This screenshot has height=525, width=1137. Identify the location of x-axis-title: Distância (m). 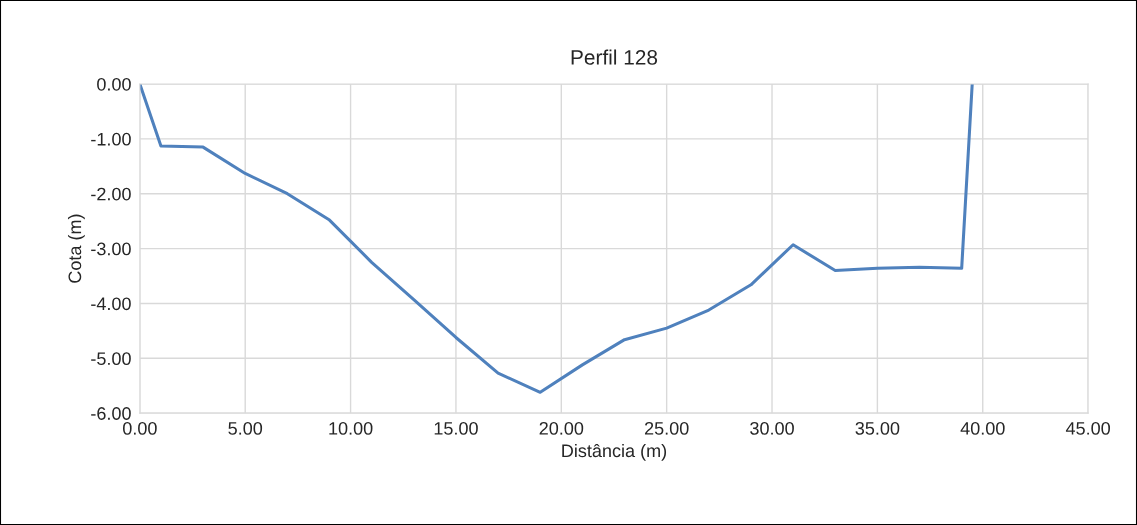
(614, 452).